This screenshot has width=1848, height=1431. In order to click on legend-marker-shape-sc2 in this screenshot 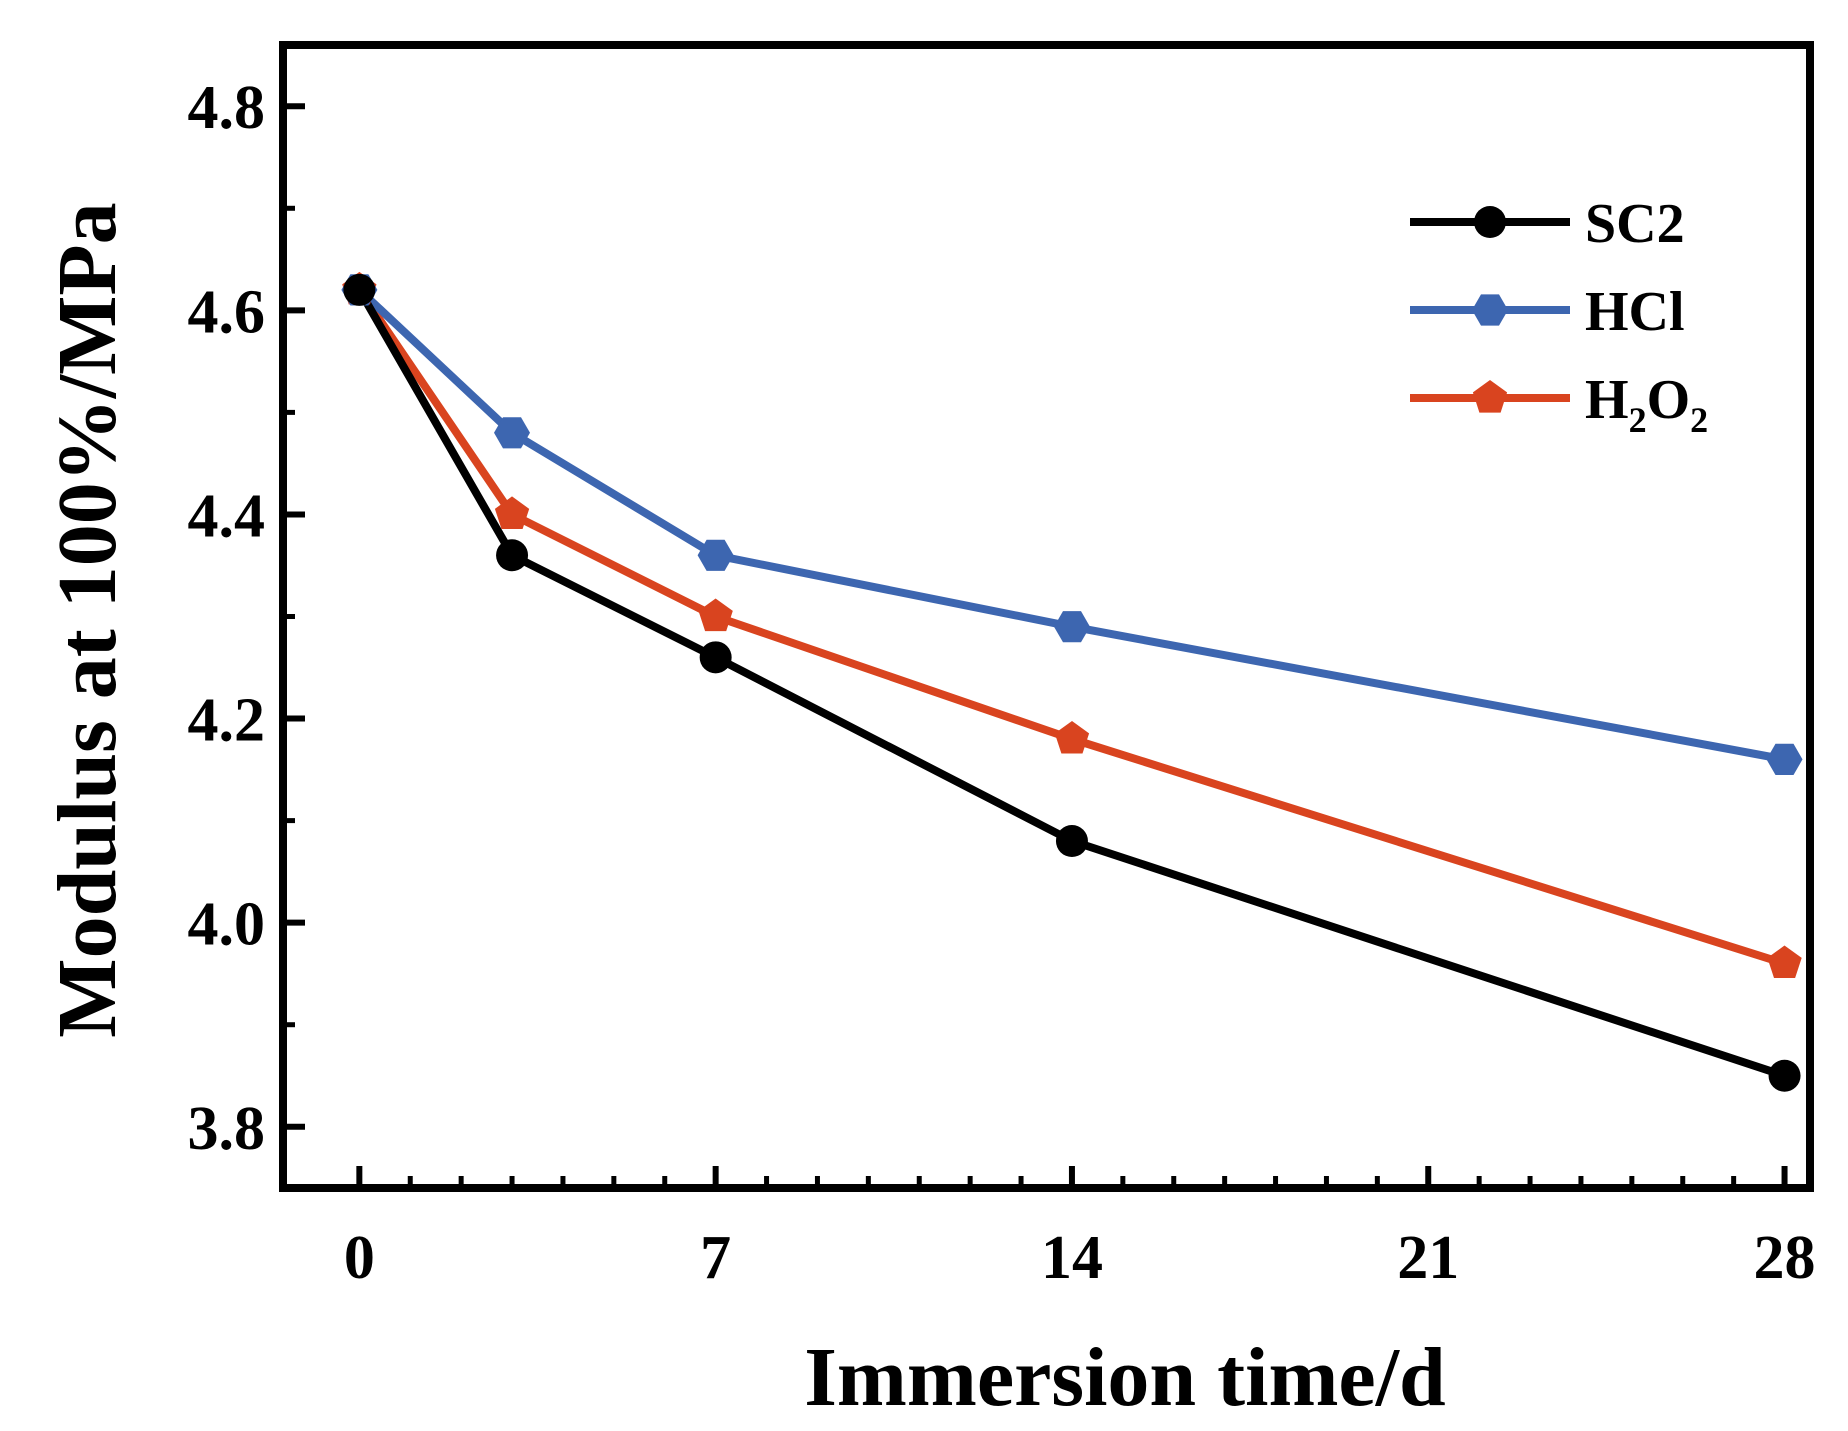, I will do `click(1490, 222)`.